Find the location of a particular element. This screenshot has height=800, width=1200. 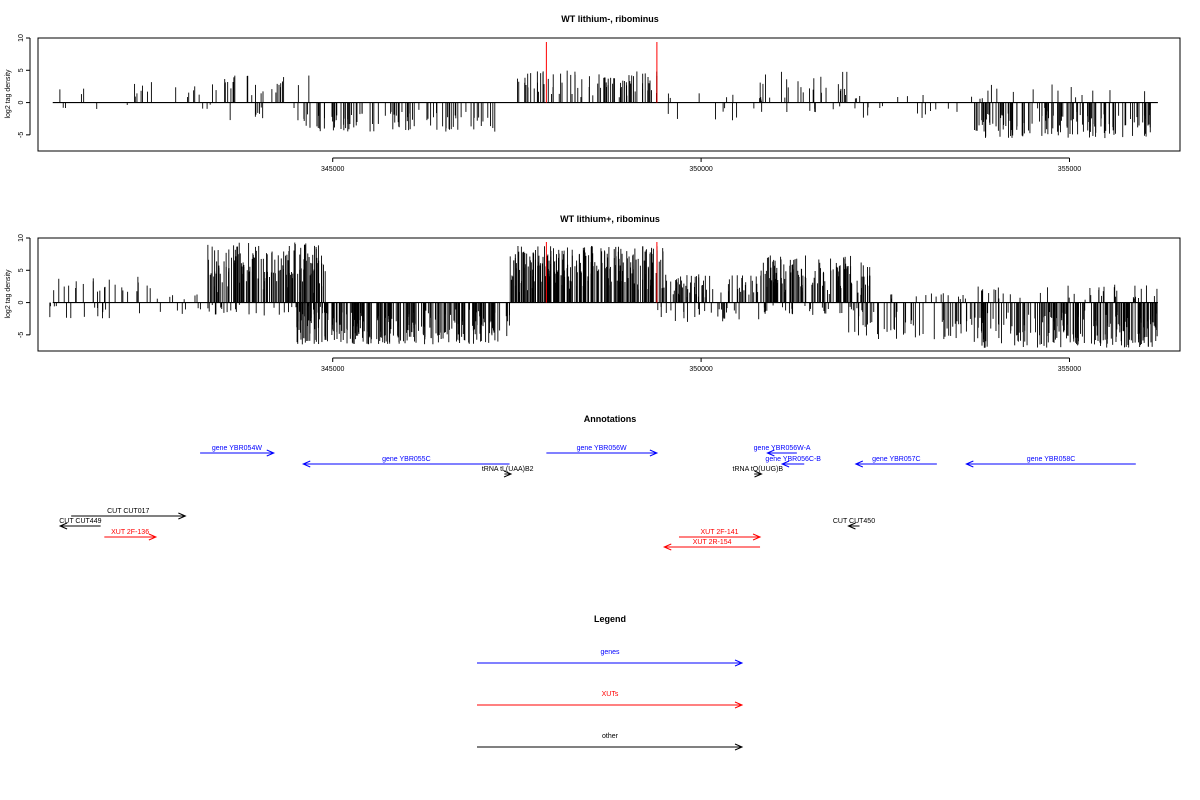

annotations-title: Annotations is located at coordinates (610, 419).